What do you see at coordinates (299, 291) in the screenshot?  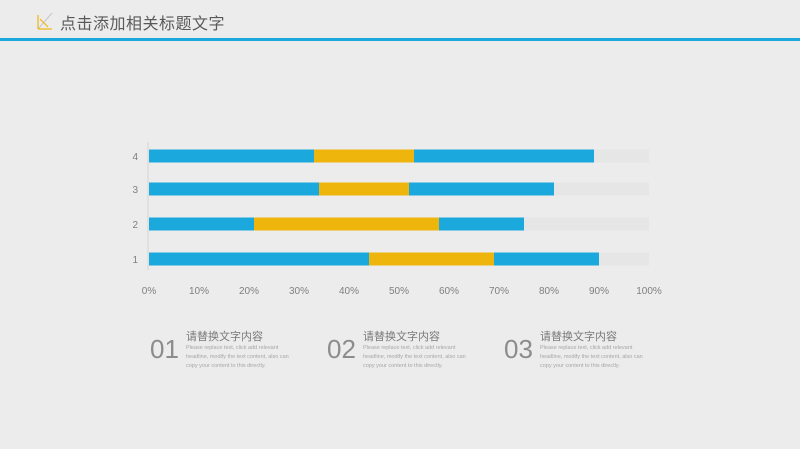 I see `x-tick-label: 30%` at bounding box center [299, 291].